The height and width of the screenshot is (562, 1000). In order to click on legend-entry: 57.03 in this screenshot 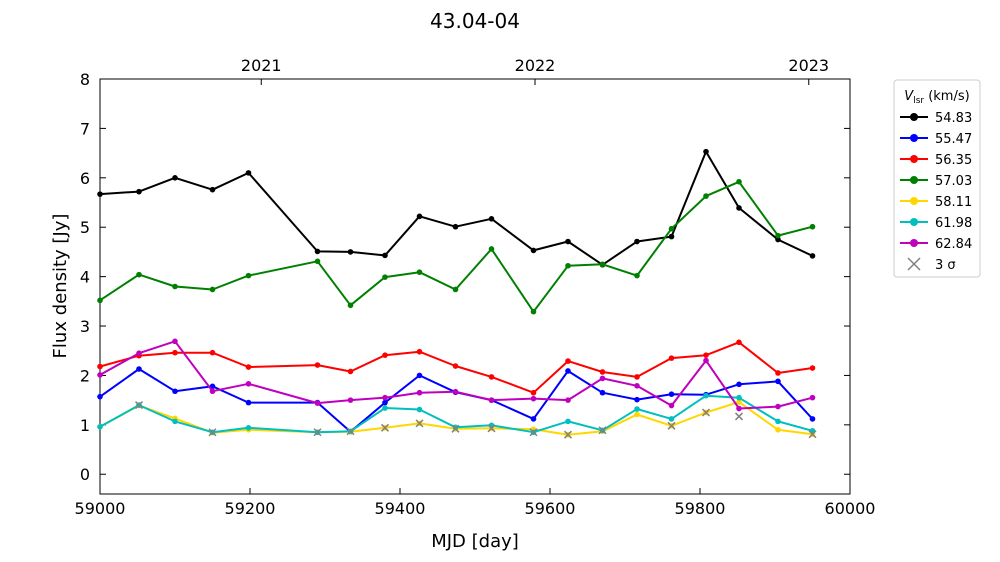, I will do `click(936, 181)`.